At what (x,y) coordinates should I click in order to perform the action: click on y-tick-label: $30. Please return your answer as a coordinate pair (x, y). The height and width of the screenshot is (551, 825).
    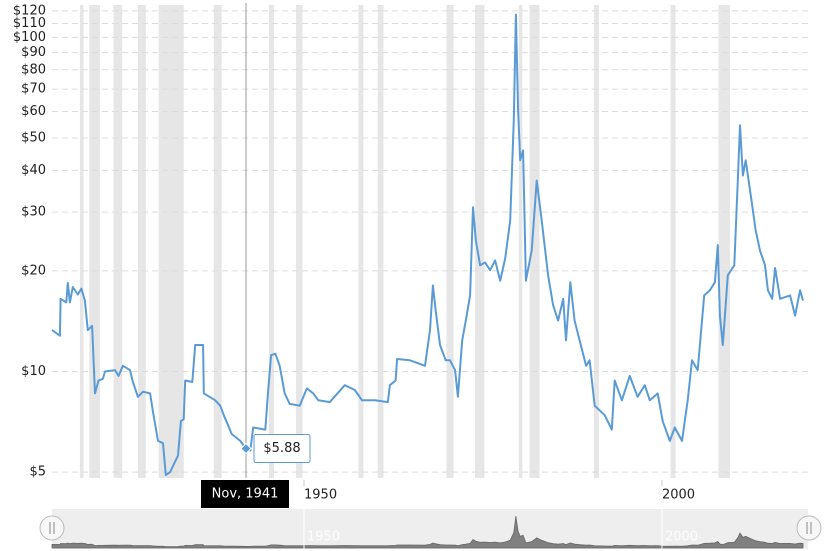
    Looking at the image, I should click on (33, 212).